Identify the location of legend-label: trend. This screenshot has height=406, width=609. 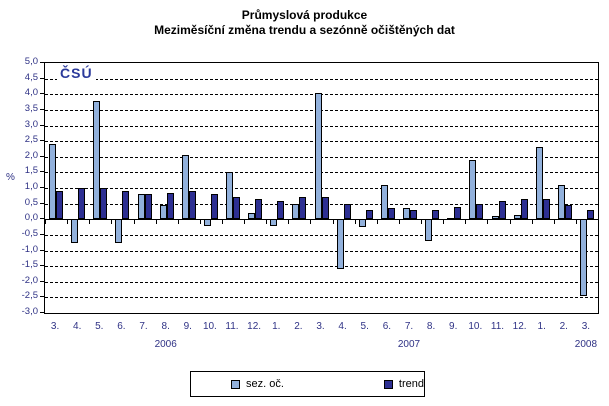
(411, 384).